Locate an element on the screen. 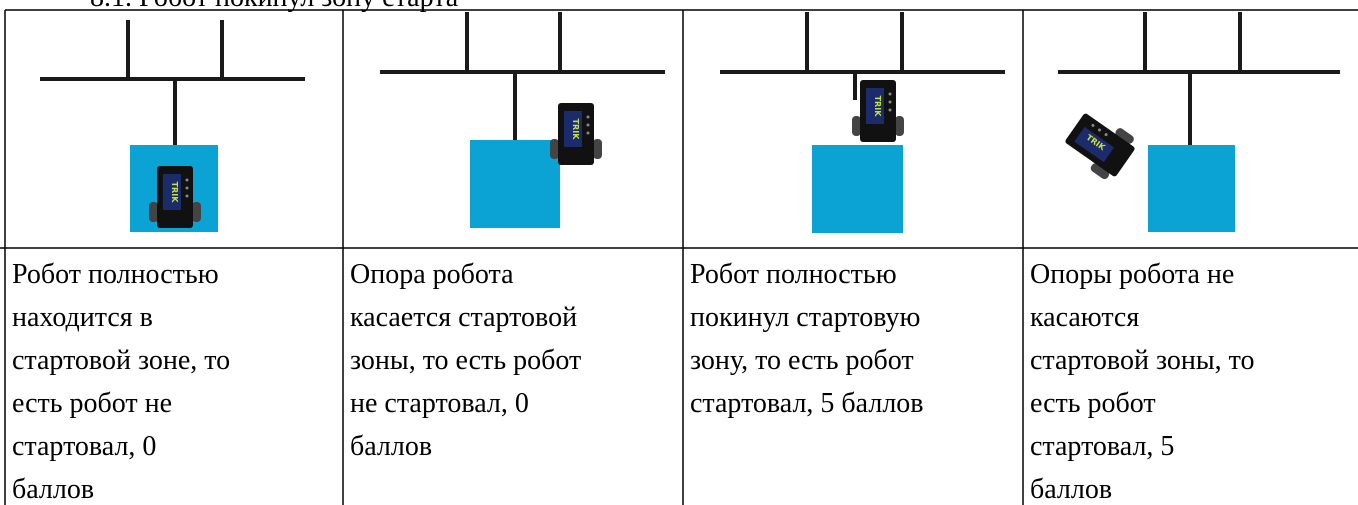 The width and height of the screenshot is (1358, 505). cell-text: стартовал, 0 is located at coordinates (84, 446).